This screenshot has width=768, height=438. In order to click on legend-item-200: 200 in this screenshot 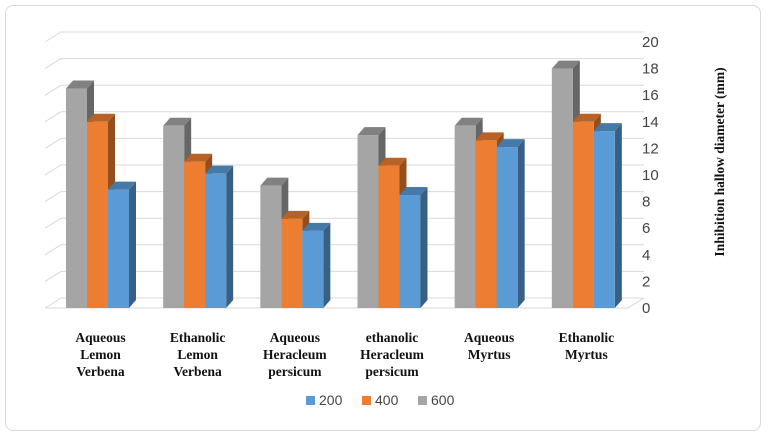, I will do `click(324, 400)`.